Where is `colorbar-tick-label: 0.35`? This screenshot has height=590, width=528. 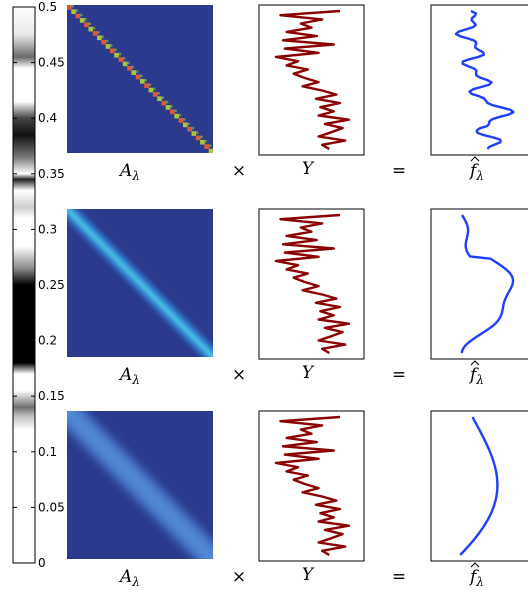 colorbar-tick-label: 0.35 is located at coordinates (51, 174).